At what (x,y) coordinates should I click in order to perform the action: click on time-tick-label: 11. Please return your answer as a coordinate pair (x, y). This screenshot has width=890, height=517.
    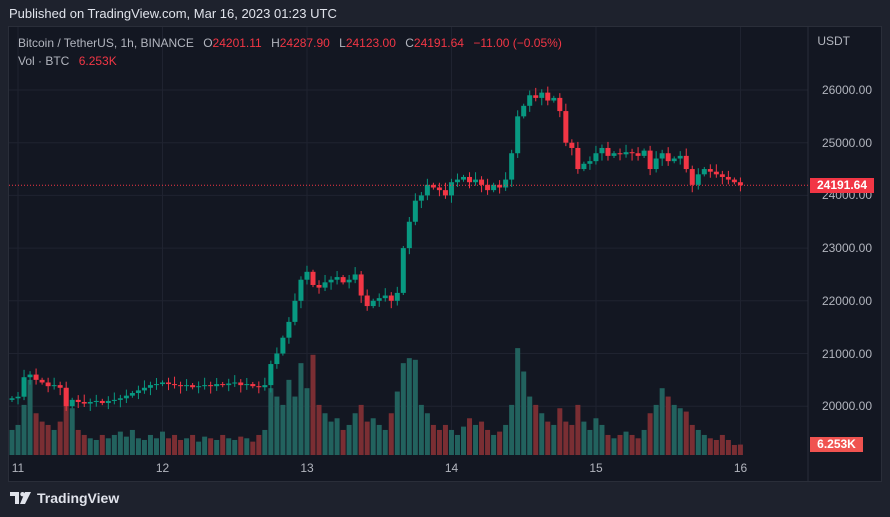
    Looking at the image, I should click on (18, 468).